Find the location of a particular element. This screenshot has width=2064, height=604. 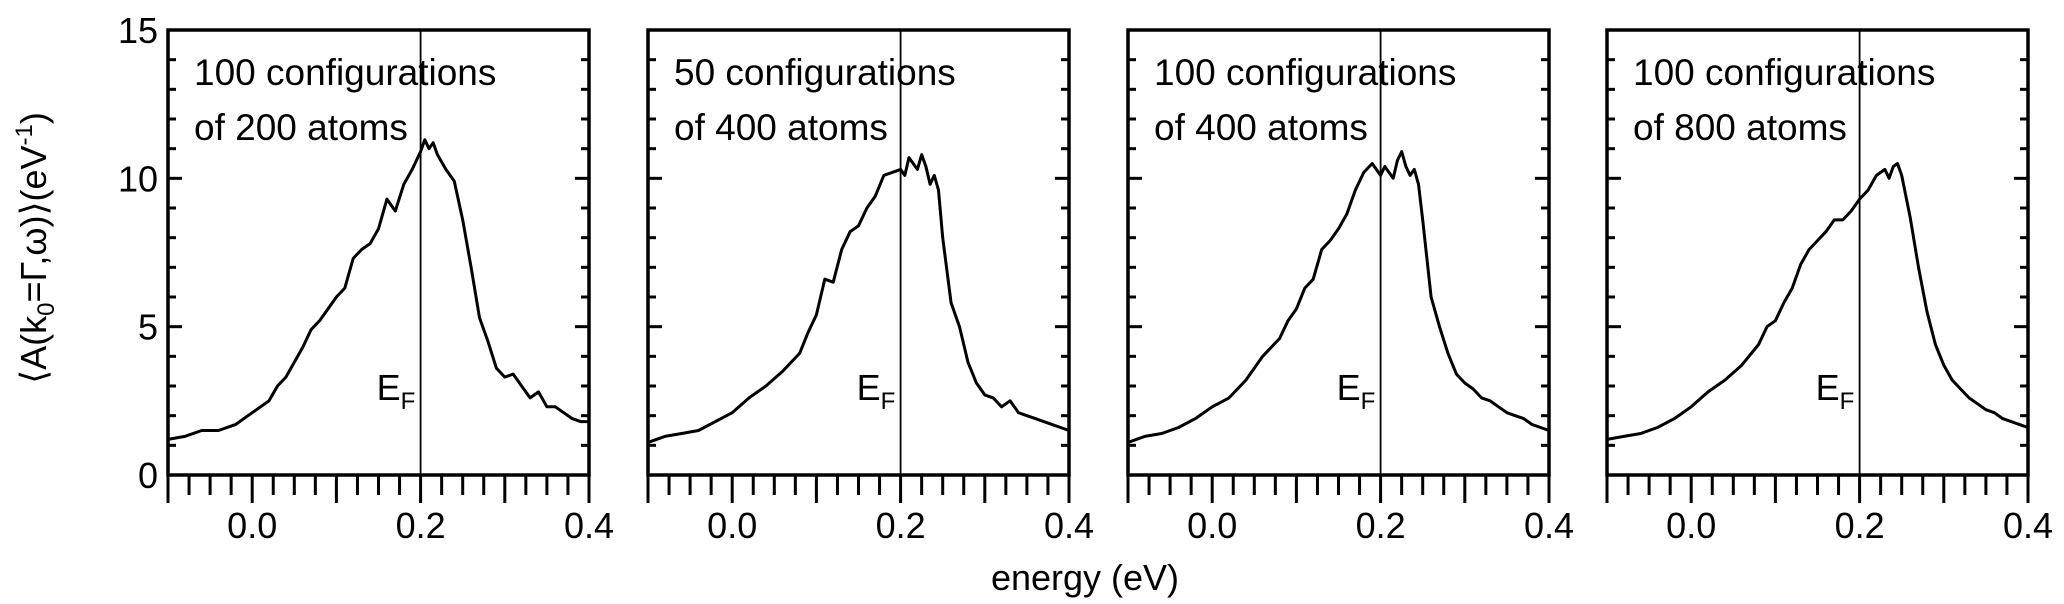

panel-annotation-line1: 50 configurations is located at coordinates (815, 72).